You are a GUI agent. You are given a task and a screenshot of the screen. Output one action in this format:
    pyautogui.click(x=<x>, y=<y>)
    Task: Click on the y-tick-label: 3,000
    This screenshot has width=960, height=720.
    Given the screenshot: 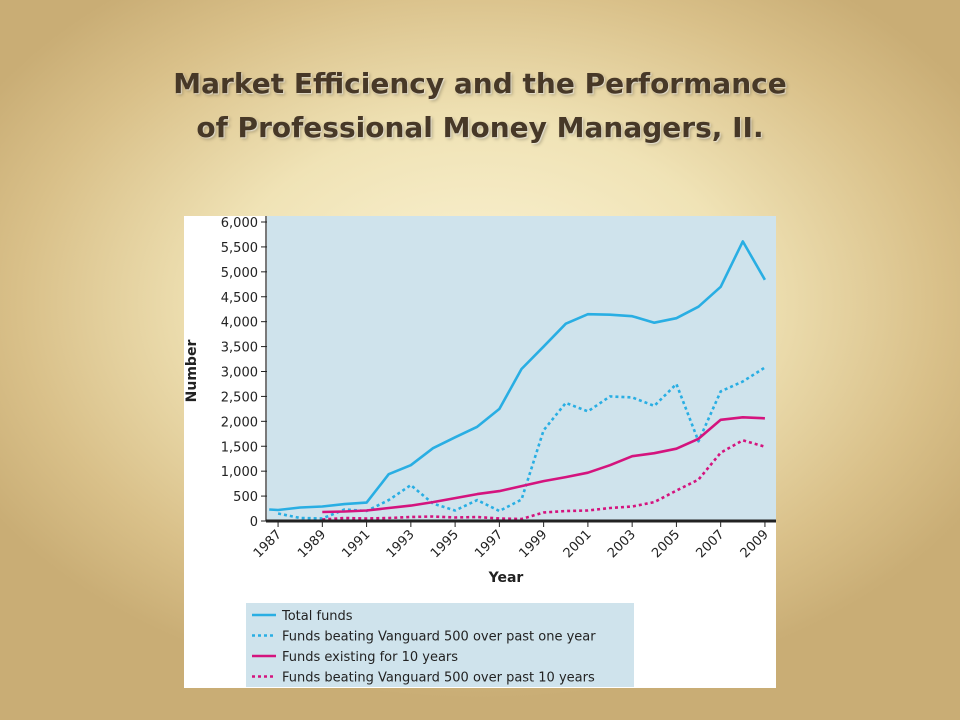 What is the action you would take?
    pyautogui.click(x=239, y=373)
    